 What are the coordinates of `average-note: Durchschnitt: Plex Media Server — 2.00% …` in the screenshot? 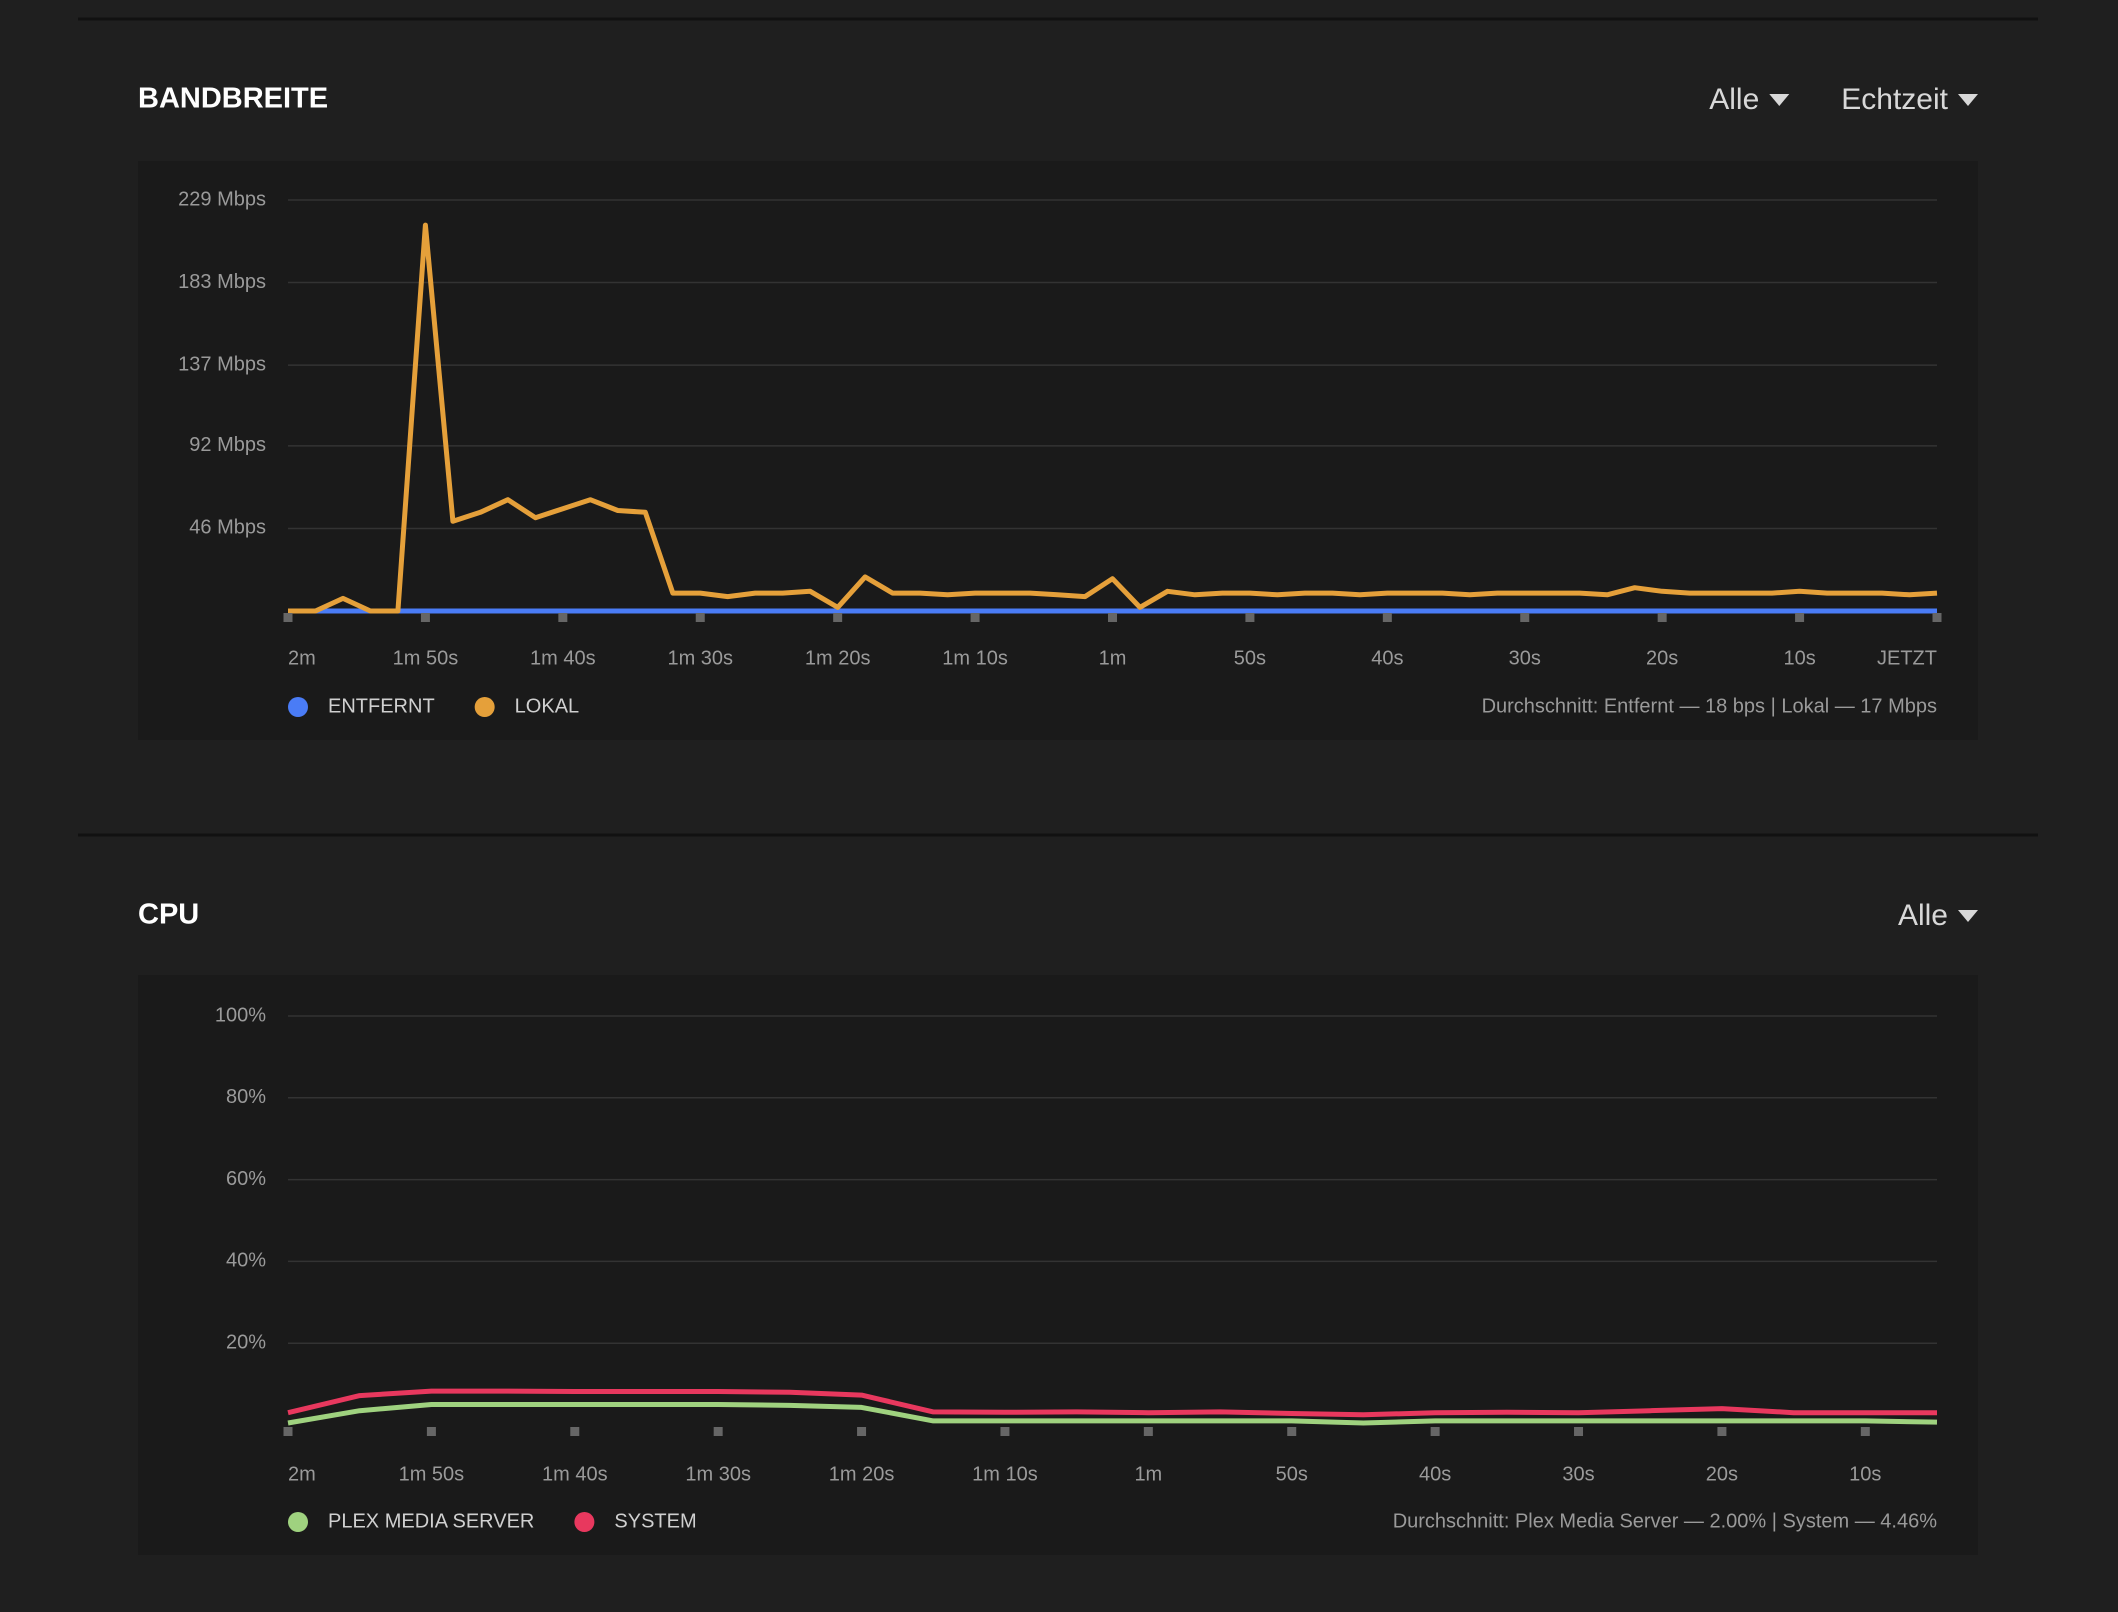 It's located at (1665, 1521).